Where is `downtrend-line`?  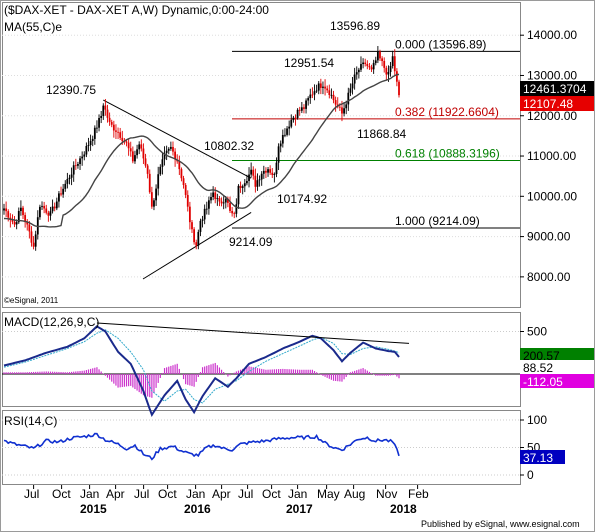 downtrend-line is located at coordinates (177, 139).